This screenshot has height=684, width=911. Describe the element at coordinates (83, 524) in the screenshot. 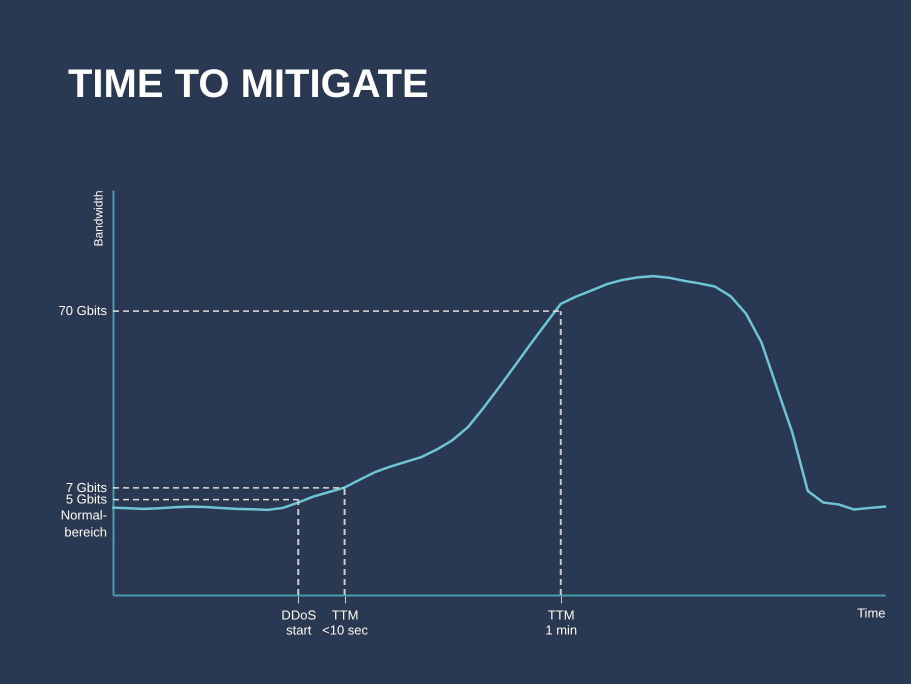

I see `text: Normal-bereich` at that location.